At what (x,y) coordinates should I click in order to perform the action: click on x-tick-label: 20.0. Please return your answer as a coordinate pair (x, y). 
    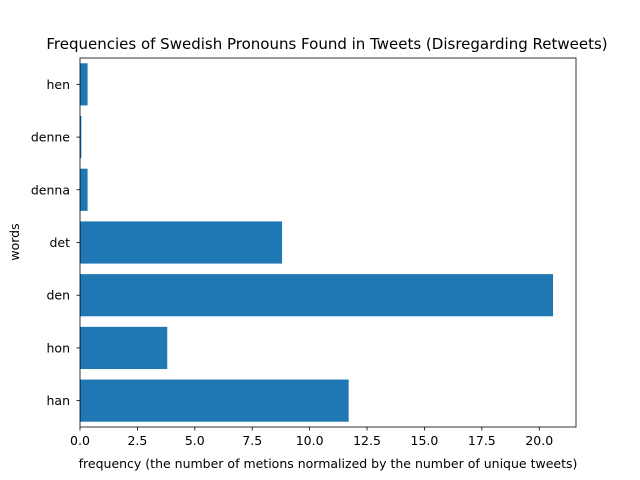
    Looking at the image, I should click on (539, 440).